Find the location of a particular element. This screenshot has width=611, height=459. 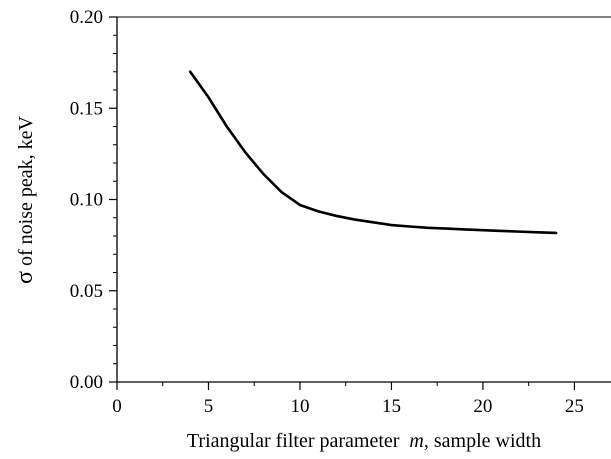

x-axis-label-variable: m is located at coordinates (416, 441).